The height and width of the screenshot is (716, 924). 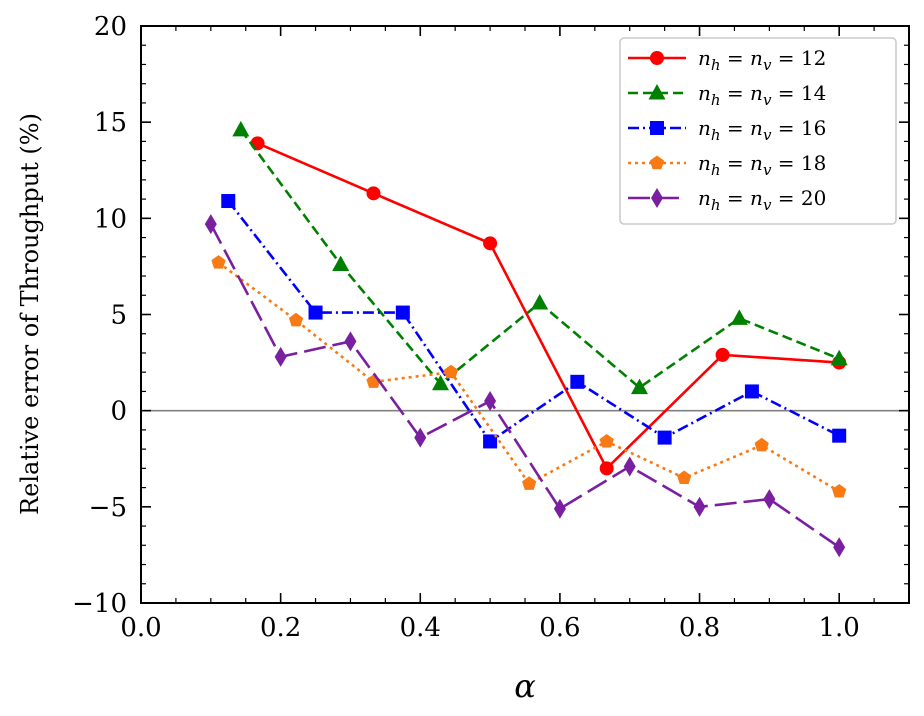 What do you see at coordinates (762, 200) in the screenshot?
I see `legend-label-5: nh = nv = 20` at bounding box center [762, 200].